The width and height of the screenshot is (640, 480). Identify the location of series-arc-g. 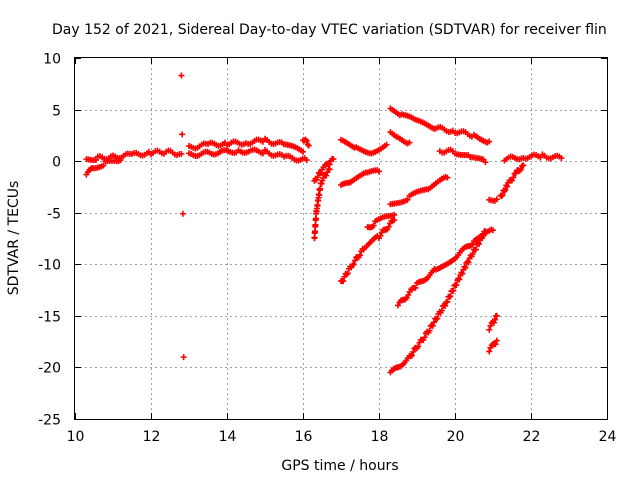
(440, 125).